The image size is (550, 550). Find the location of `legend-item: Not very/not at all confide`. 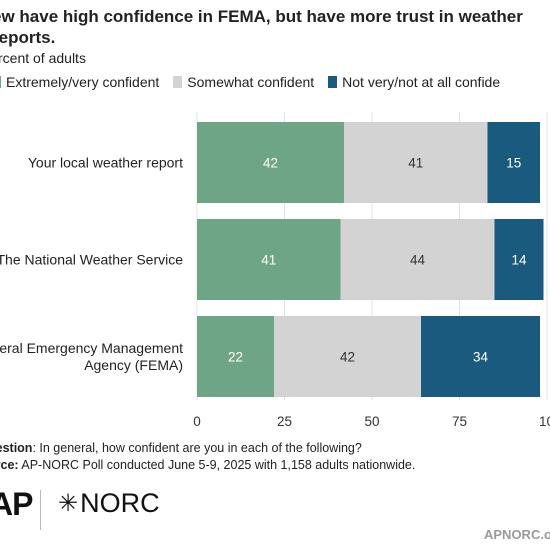

legend-item: Not very/not at all confide is located at coordinates (414, 82).